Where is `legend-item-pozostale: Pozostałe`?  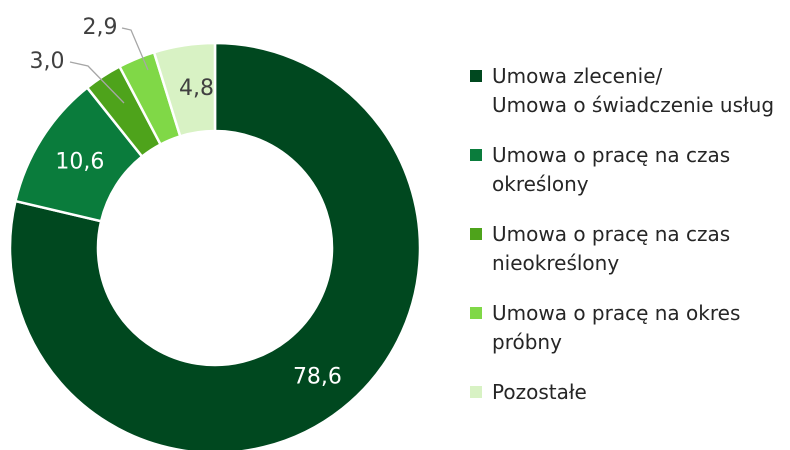
legend-item-pozostale: Pozostałe is located at coordinates (625, 392).